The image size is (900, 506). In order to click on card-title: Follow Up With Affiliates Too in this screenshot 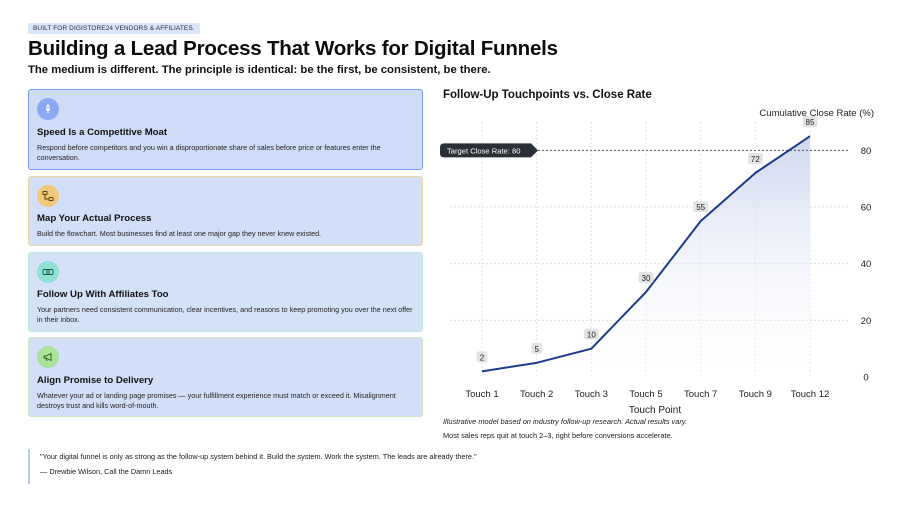, I will do `click(103, 294)`.